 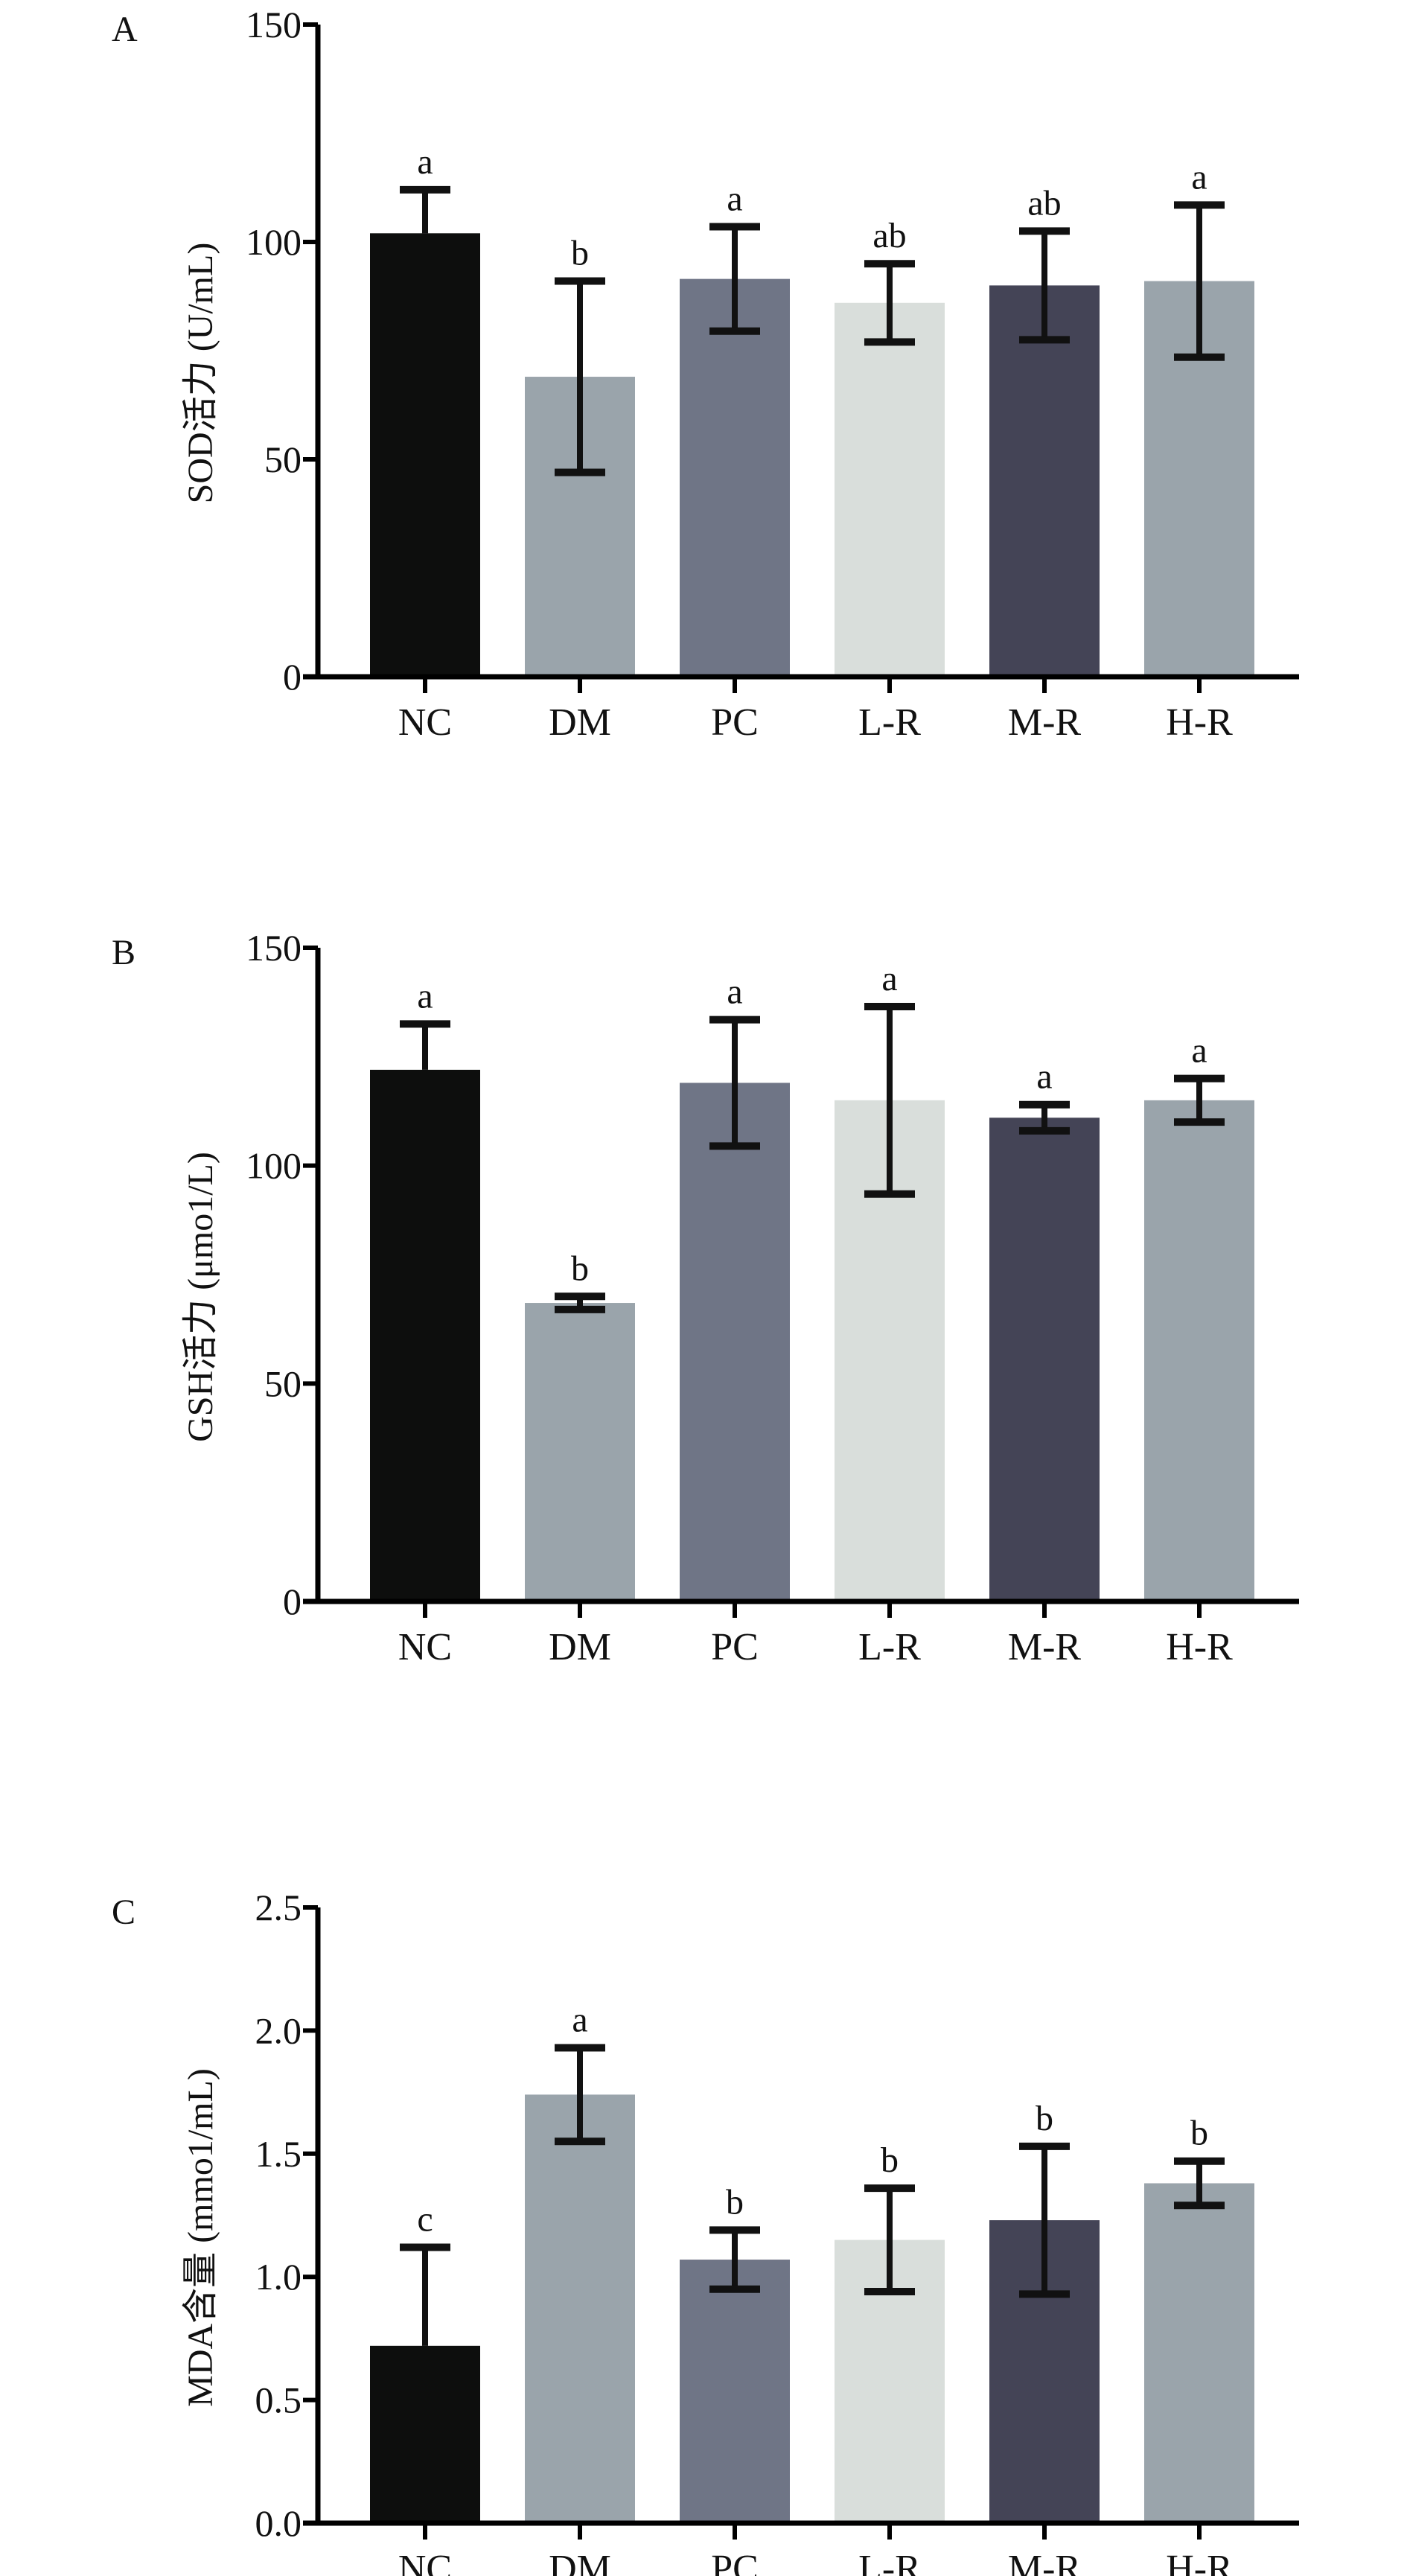 I want to click on y-tick-label: 1.5, so click(x=279, y=2154).